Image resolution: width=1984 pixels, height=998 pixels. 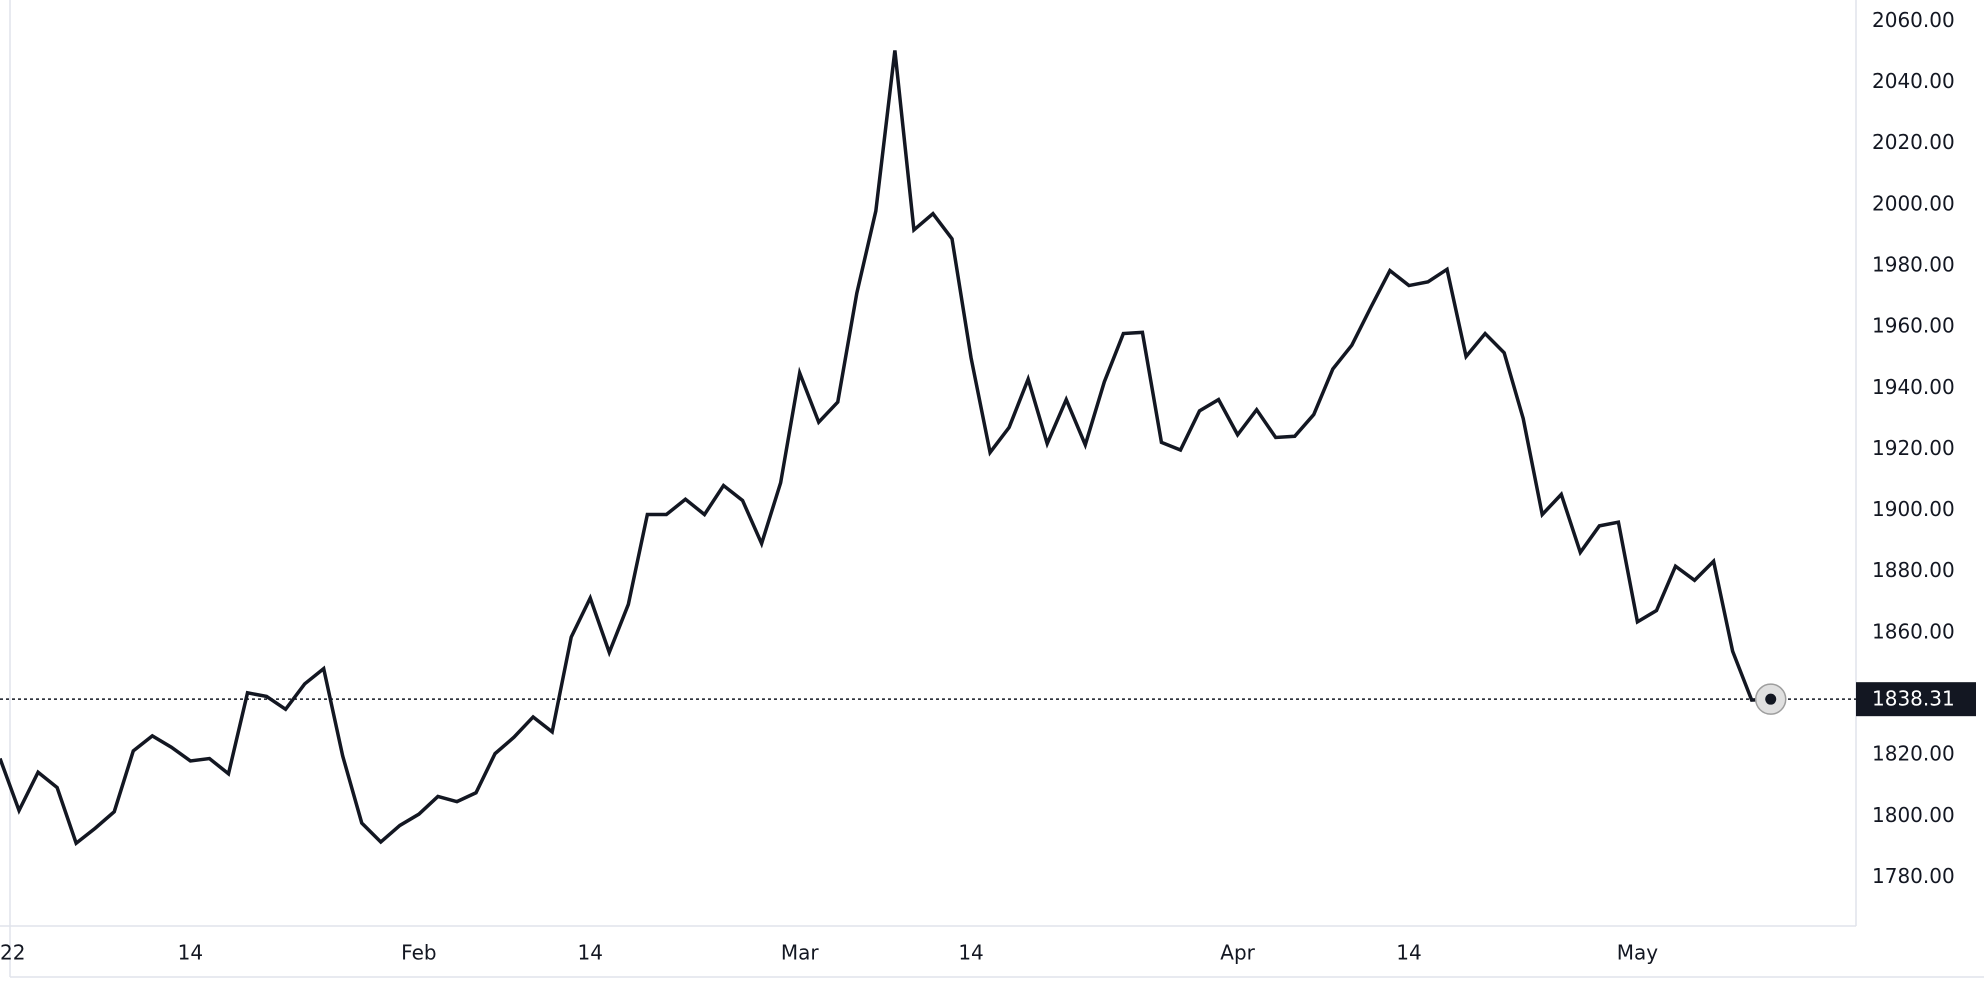 I want to click on x-tick-label: Apr, so click(x=1237, y=953).